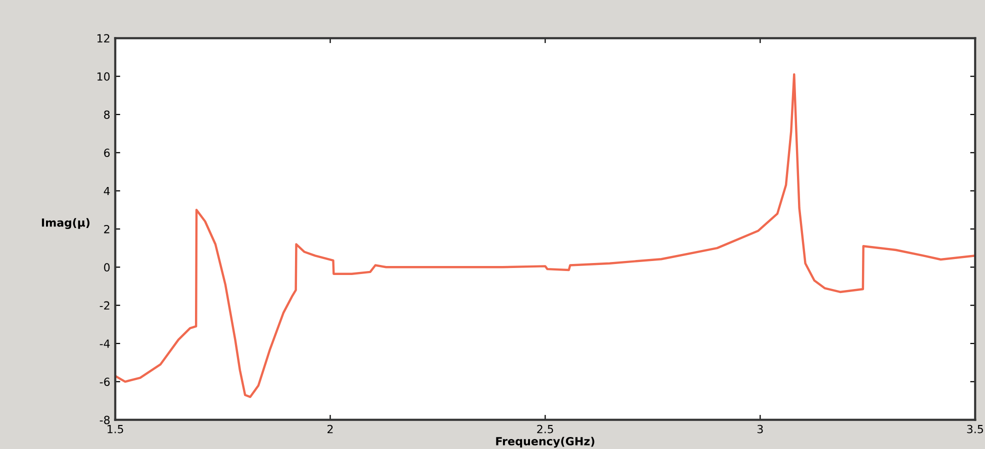 This screenshot has height=449, width=985. I want to click on y-tick-label: -6, so click(105, 382).